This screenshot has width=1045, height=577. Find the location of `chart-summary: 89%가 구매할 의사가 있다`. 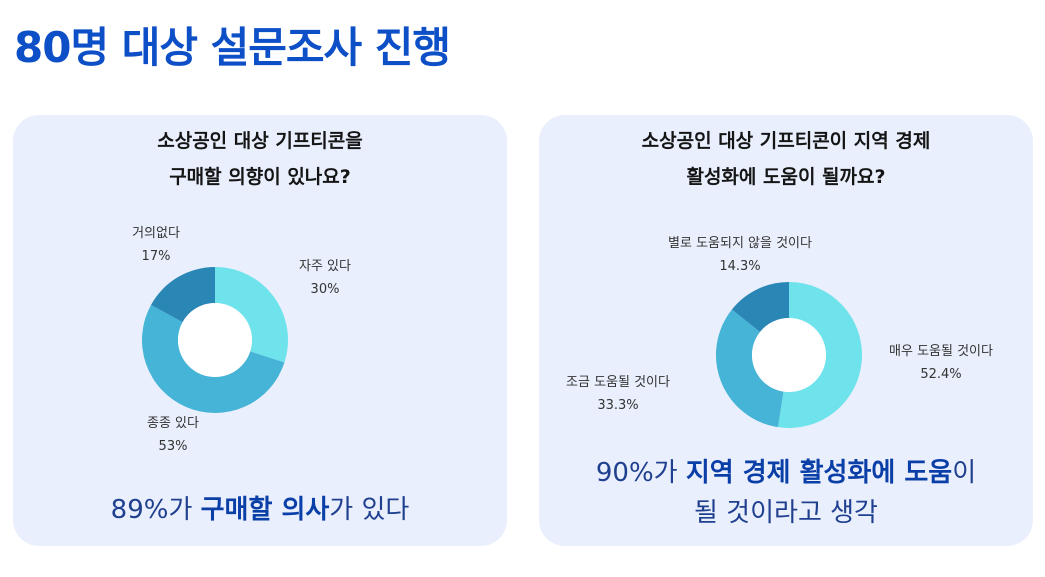

chart-summary: 89%가 구매할 의사가 있다 is located at coordinates (260, 510).